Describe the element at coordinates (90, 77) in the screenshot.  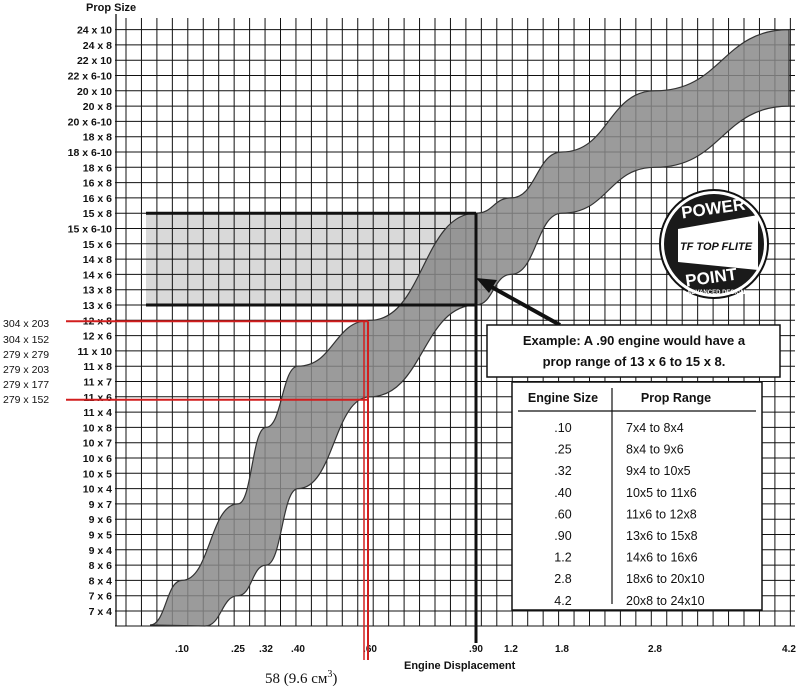
I see `y-tick-label: 22 x 6-10` at that location.